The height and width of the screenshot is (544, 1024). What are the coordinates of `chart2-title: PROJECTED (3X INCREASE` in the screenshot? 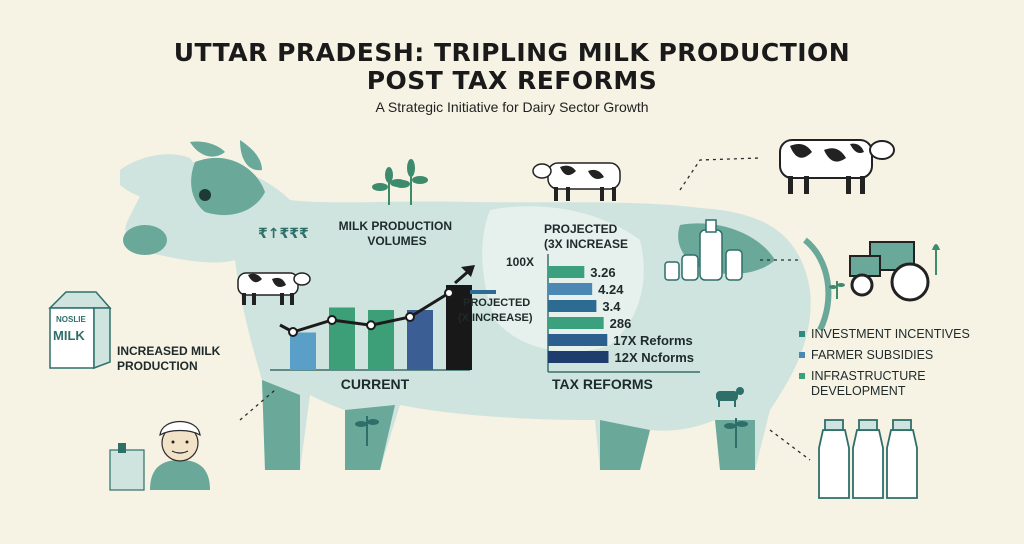 It's located at (586, 236).